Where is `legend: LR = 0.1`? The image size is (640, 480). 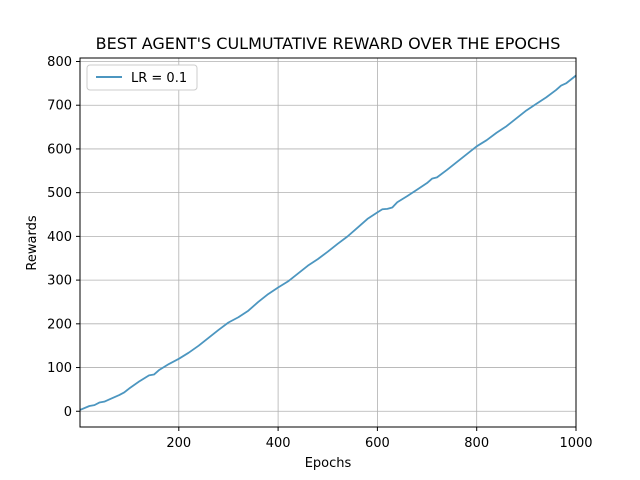 legend: LR = 0.1 is located at coordinates (142, 77).